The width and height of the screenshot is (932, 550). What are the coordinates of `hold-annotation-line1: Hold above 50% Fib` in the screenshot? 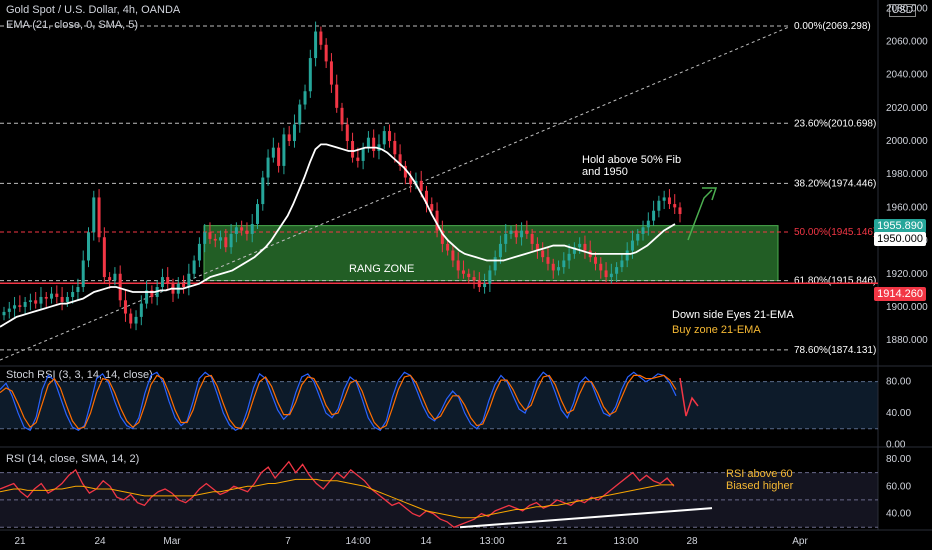 It's located at (632, 160).